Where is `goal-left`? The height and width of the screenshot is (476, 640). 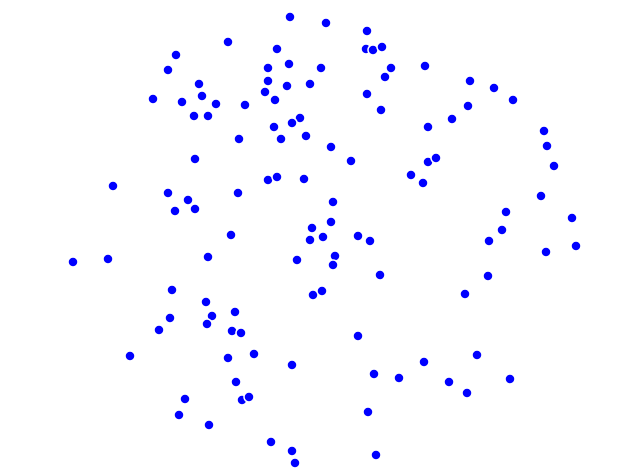 goal-left is located at coordinates (66, 237).